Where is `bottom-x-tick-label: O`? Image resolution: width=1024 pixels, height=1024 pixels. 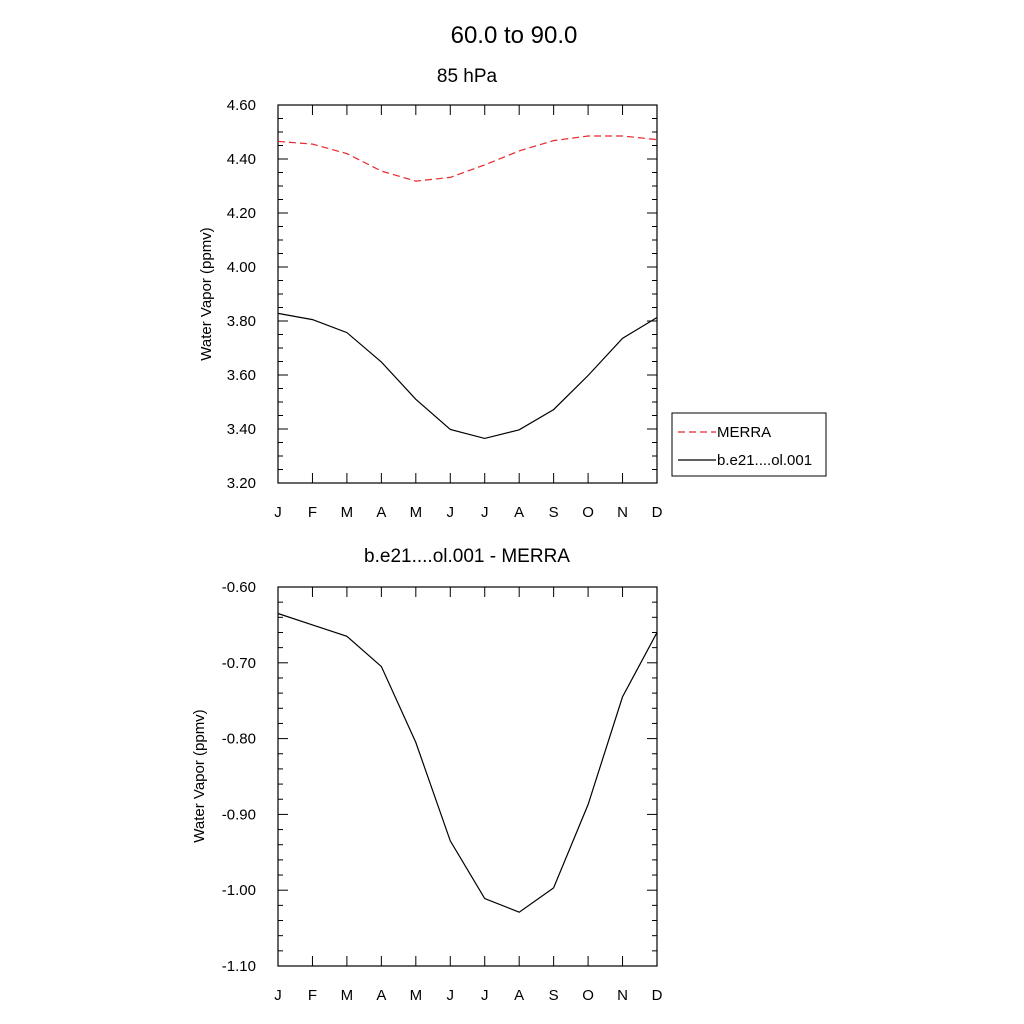
bottom-x-tick-label: O is located at coordinates (588, 995).